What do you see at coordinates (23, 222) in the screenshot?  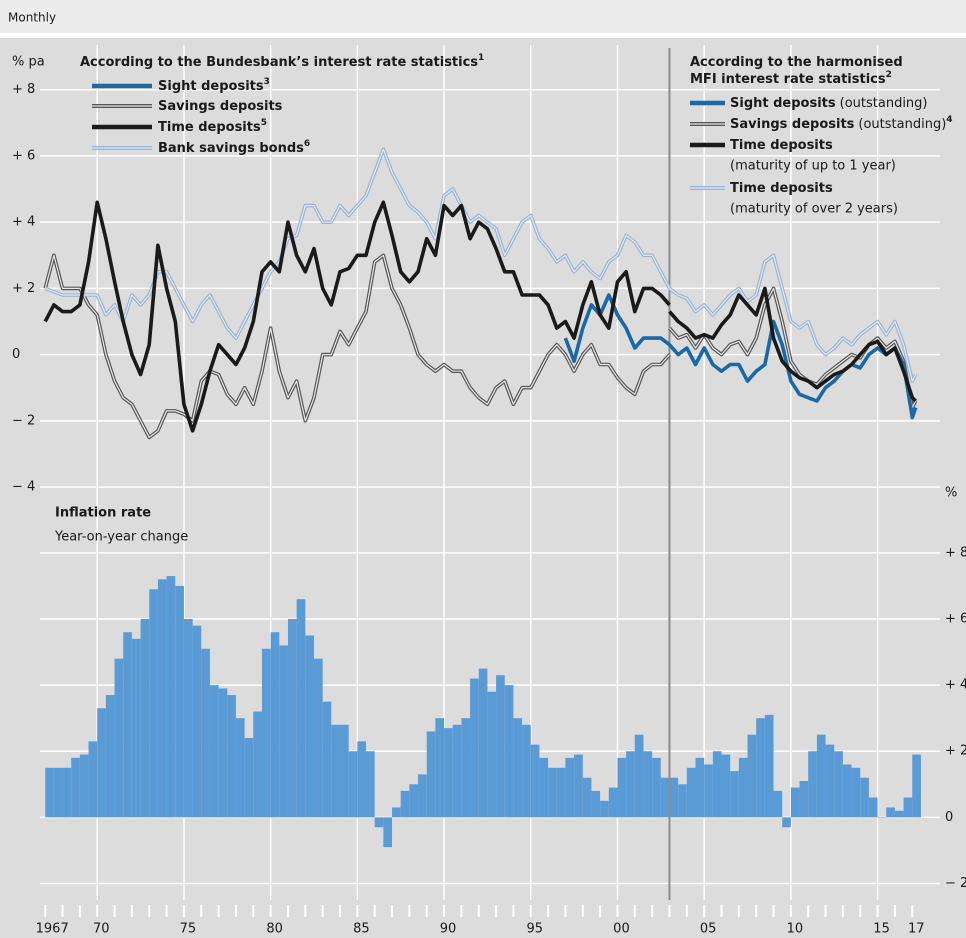 I see `y-tick-label: + 4` at bounding box center [23, 222].